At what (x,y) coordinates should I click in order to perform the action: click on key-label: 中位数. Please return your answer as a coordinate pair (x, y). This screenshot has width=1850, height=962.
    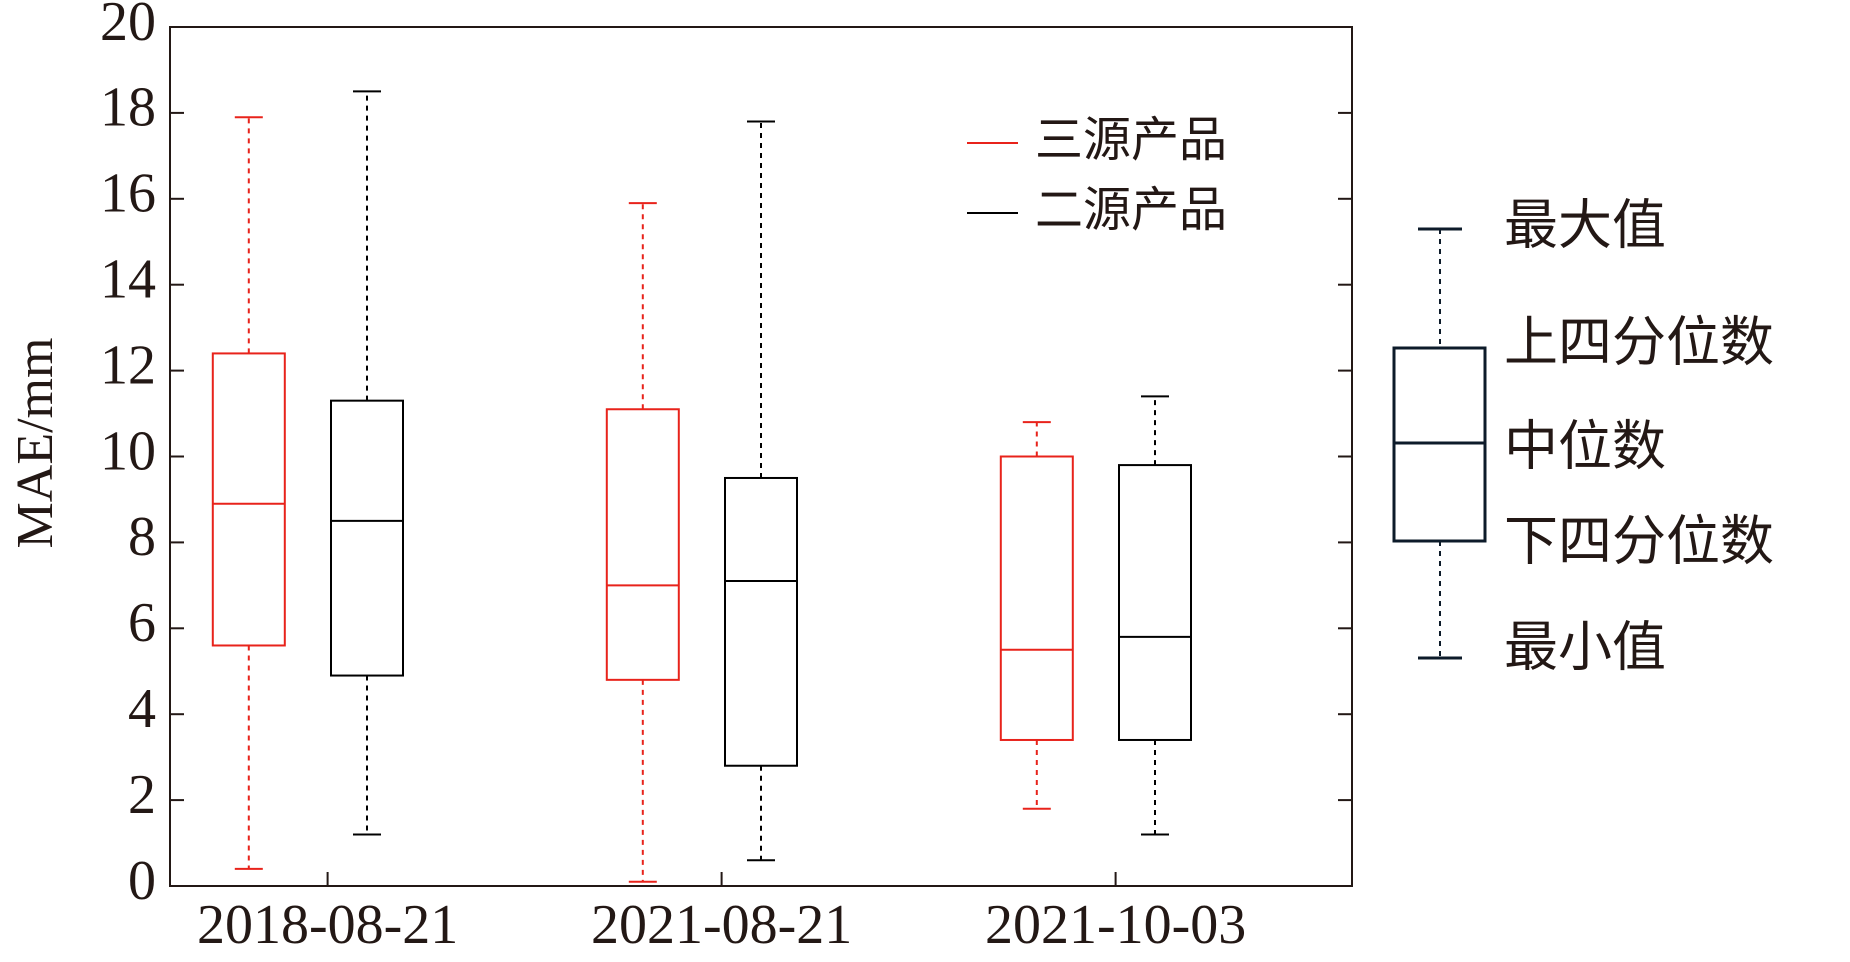
    Looking at the image, I should click on (1585, 446).